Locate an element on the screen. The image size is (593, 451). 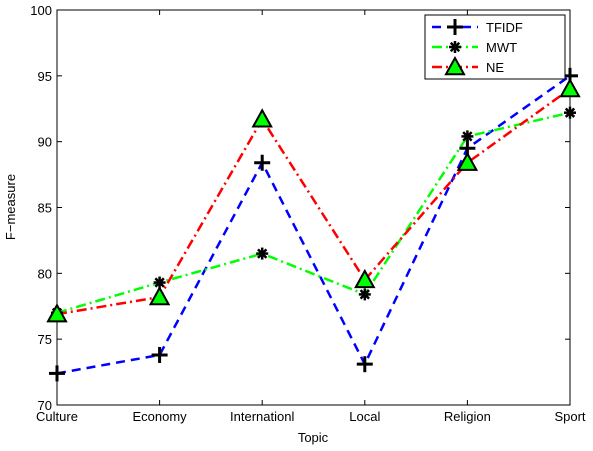
legend-entry: TFIDF is located at coordinates (504, 27).